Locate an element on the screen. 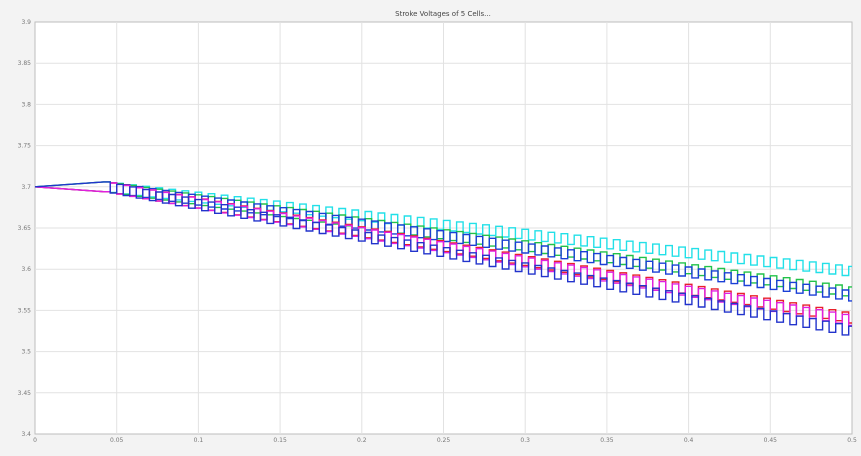 Image resolution: width=861 pixels, height=456 pixels. y-tick-label: 3.85 is located at coordinates (25, 63).